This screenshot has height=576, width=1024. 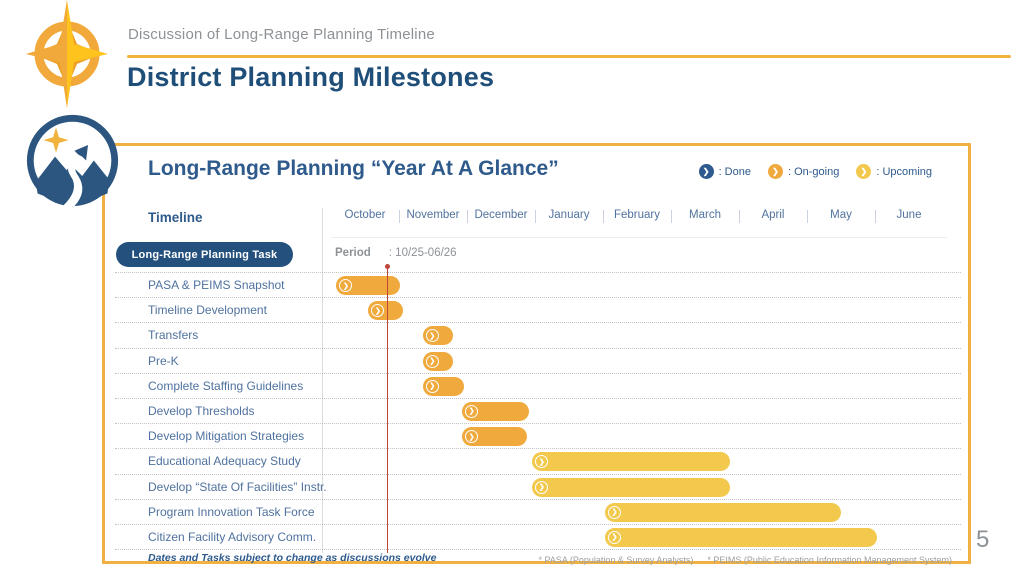 I want to click on task-row: Complete Staffing Guidelines ❯, so click(x=538, y=386).